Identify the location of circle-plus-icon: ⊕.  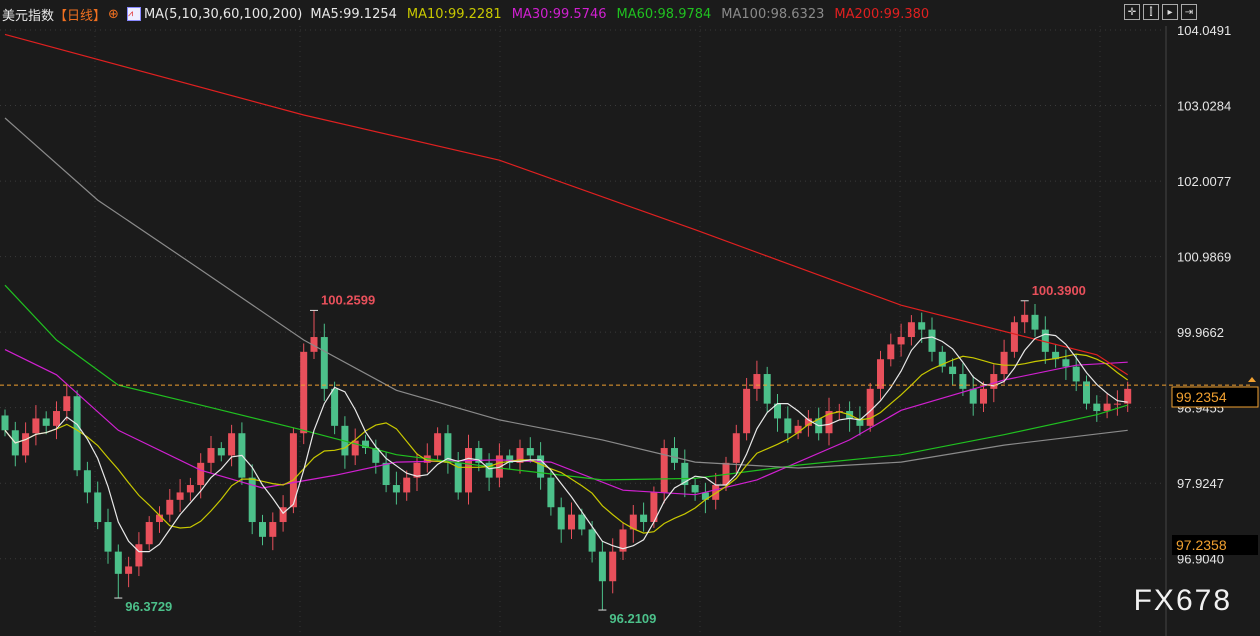
(113, 14).